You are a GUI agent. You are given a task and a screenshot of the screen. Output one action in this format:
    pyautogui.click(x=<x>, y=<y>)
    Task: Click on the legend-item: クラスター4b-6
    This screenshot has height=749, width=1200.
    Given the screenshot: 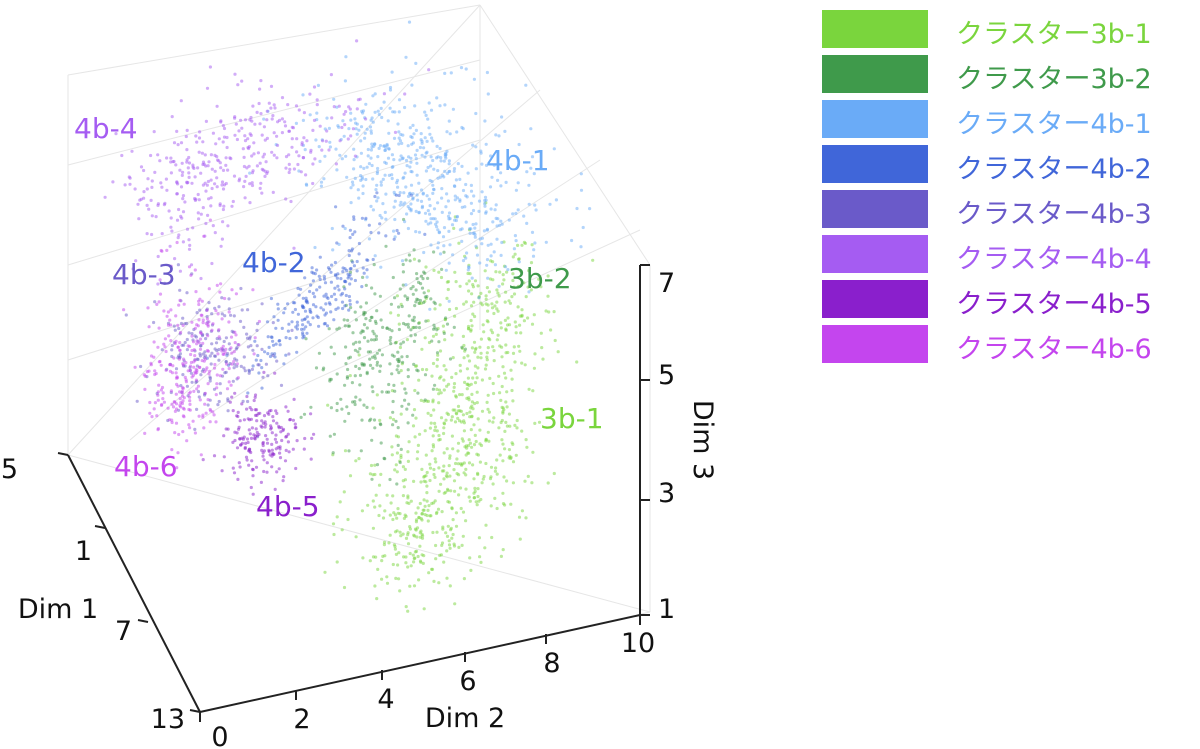 What is the action you would take?
    pyautogui.click(x=1011, y=345)
    